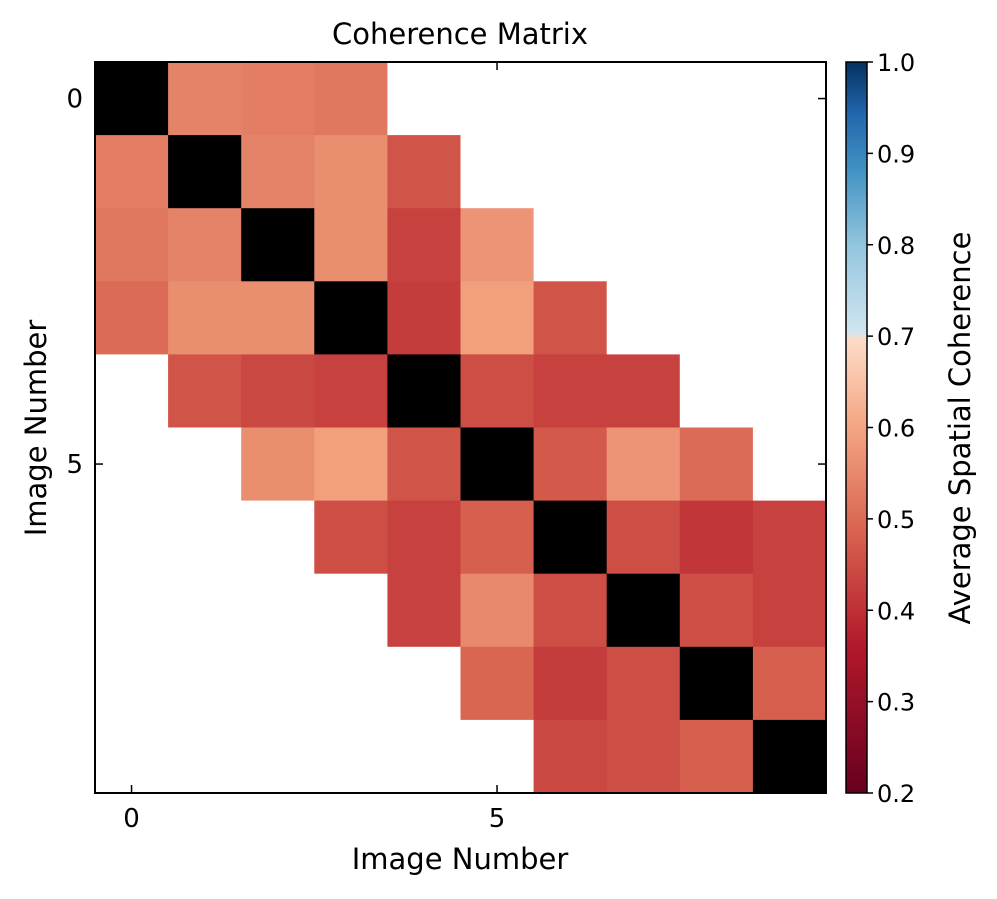 The width and height of the screenshot is (997, 899). I want to click on x-tick-label: 0, so click(131, 819).